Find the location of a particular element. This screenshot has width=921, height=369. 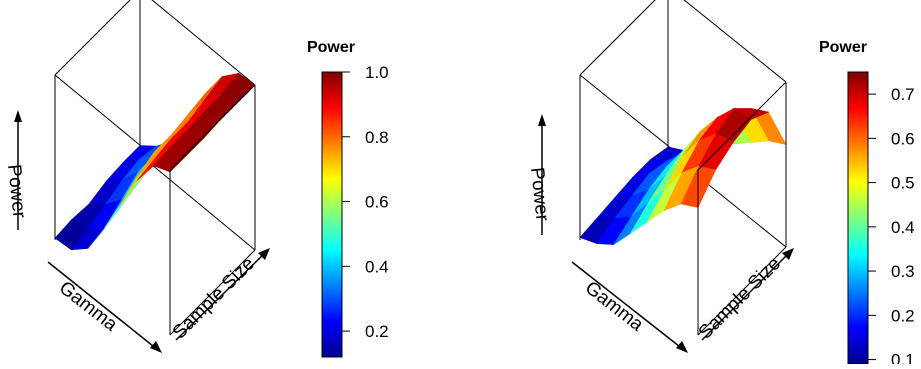

colorbar-tick-label: 0.1 is located at coordinates (903, 357).